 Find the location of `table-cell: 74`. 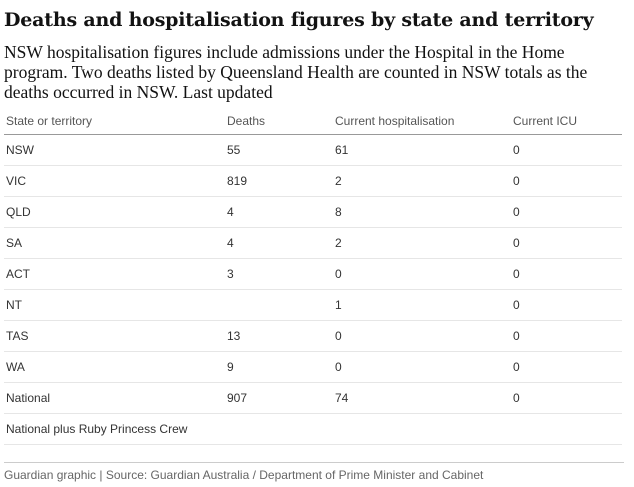

table-cell: 74 is located at coordinates (422, 398).